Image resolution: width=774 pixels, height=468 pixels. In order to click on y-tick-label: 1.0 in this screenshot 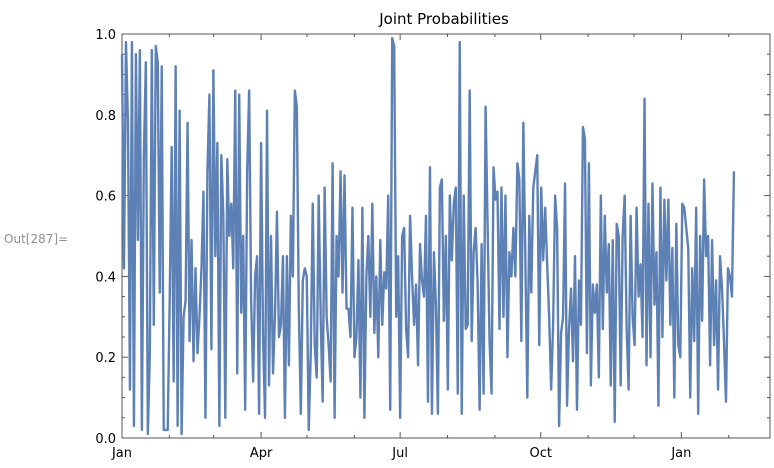, I will do `click(105, 35)`.